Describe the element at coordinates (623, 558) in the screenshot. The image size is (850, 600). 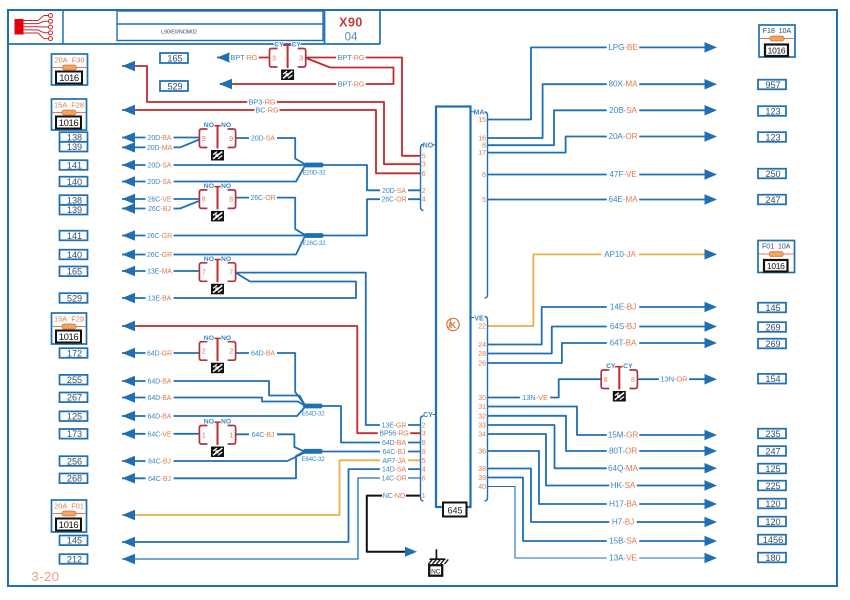
I see `svg-text: 13A-VE` at that location.